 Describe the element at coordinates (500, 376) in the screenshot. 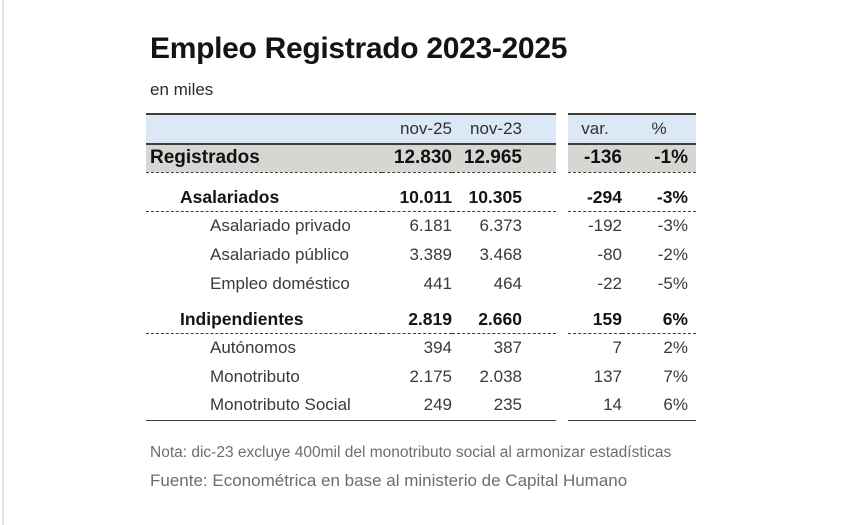

I see `value-nov23: 2.038` at that location.